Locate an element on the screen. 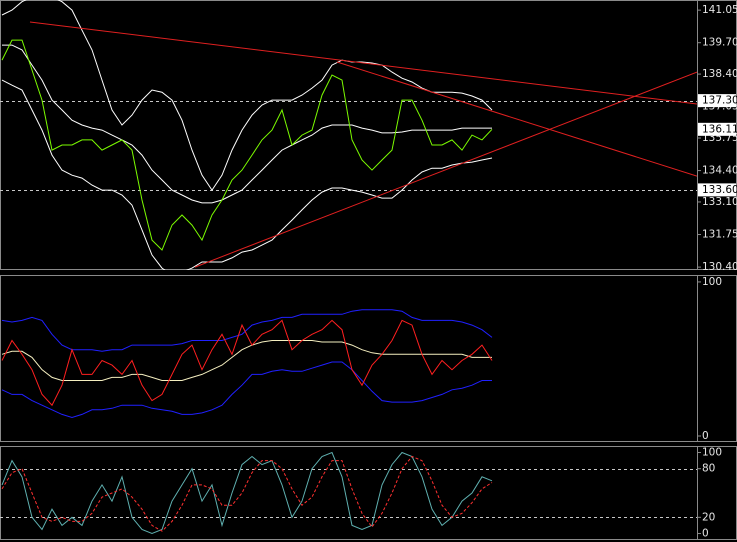  price-label: 136.11 is located at coordinates (719, 129).